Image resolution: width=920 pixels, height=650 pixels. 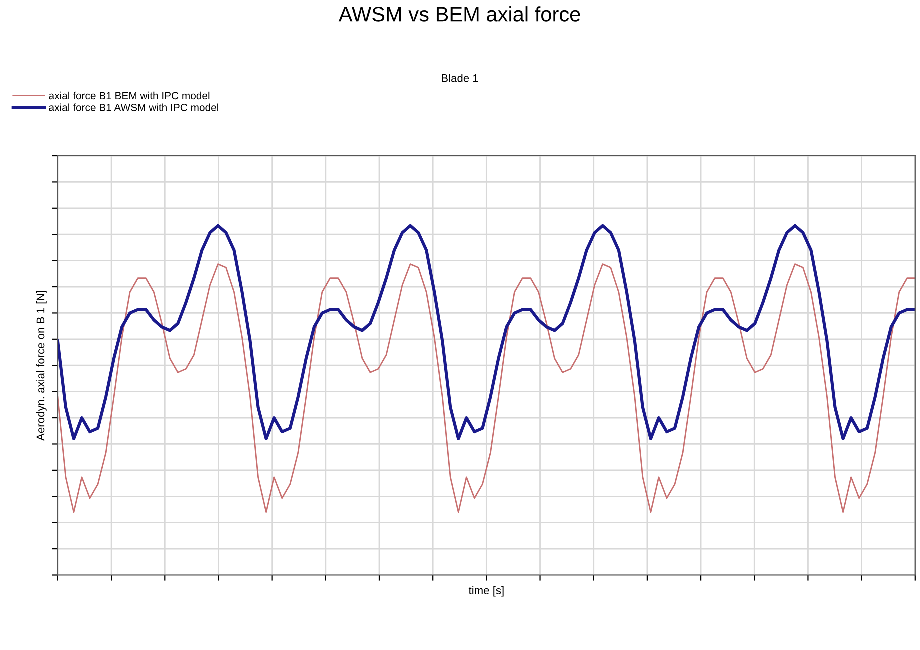 I want to click on chart-subtitle: Blade 1, so click(x=460, y=78).